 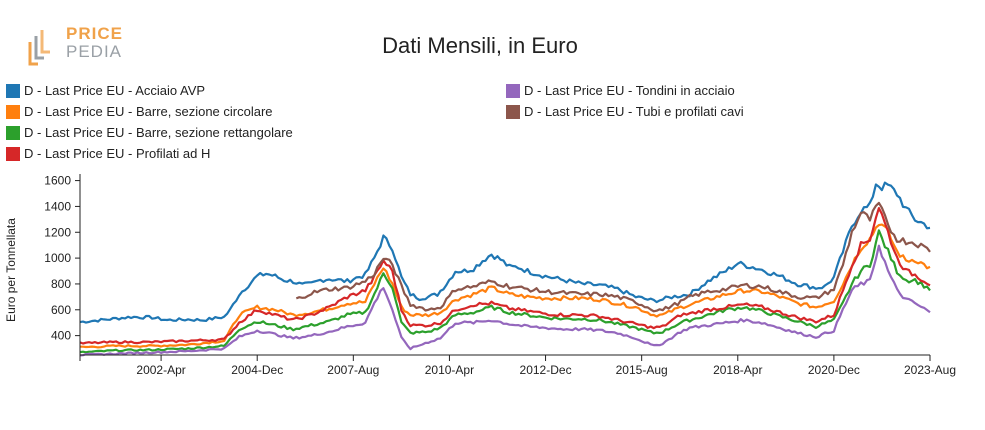 What do you see at coordinates (39, 48) in the screenshot?
I see `logo-mark-icon` at bounding box center [39, 48].